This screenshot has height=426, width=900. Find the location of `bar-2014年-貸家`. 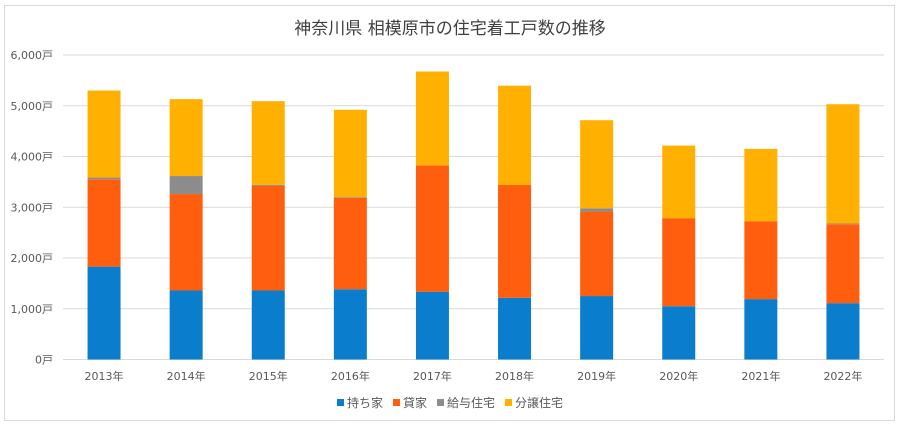

bar-2014年-貸家 is located at coordinates (186, 242).